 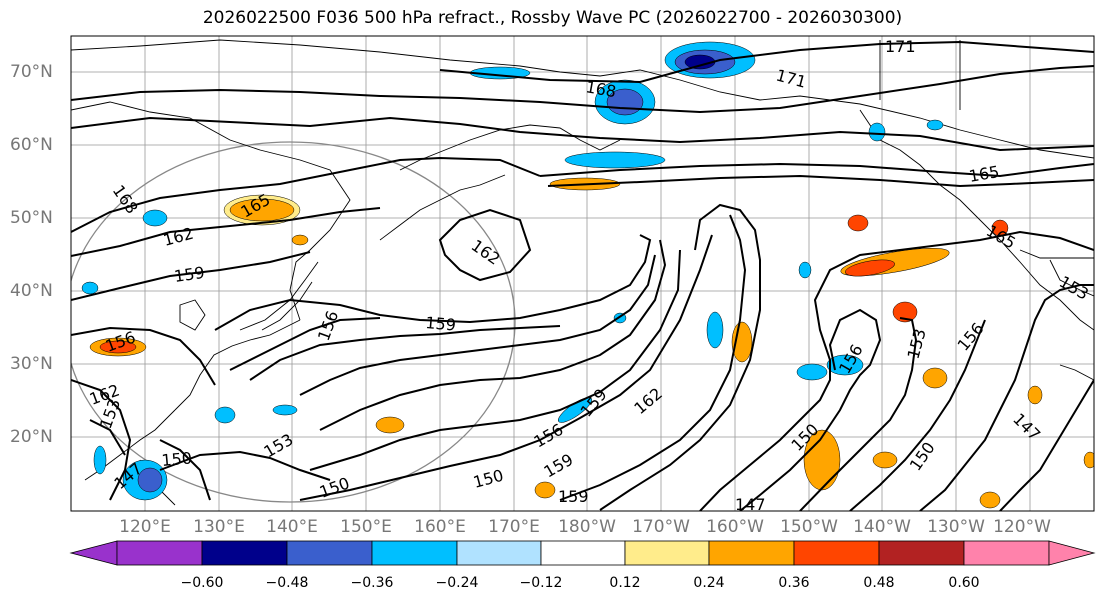 I want to click on colorbar-tick: 0.36, so click(x=794, y=583).